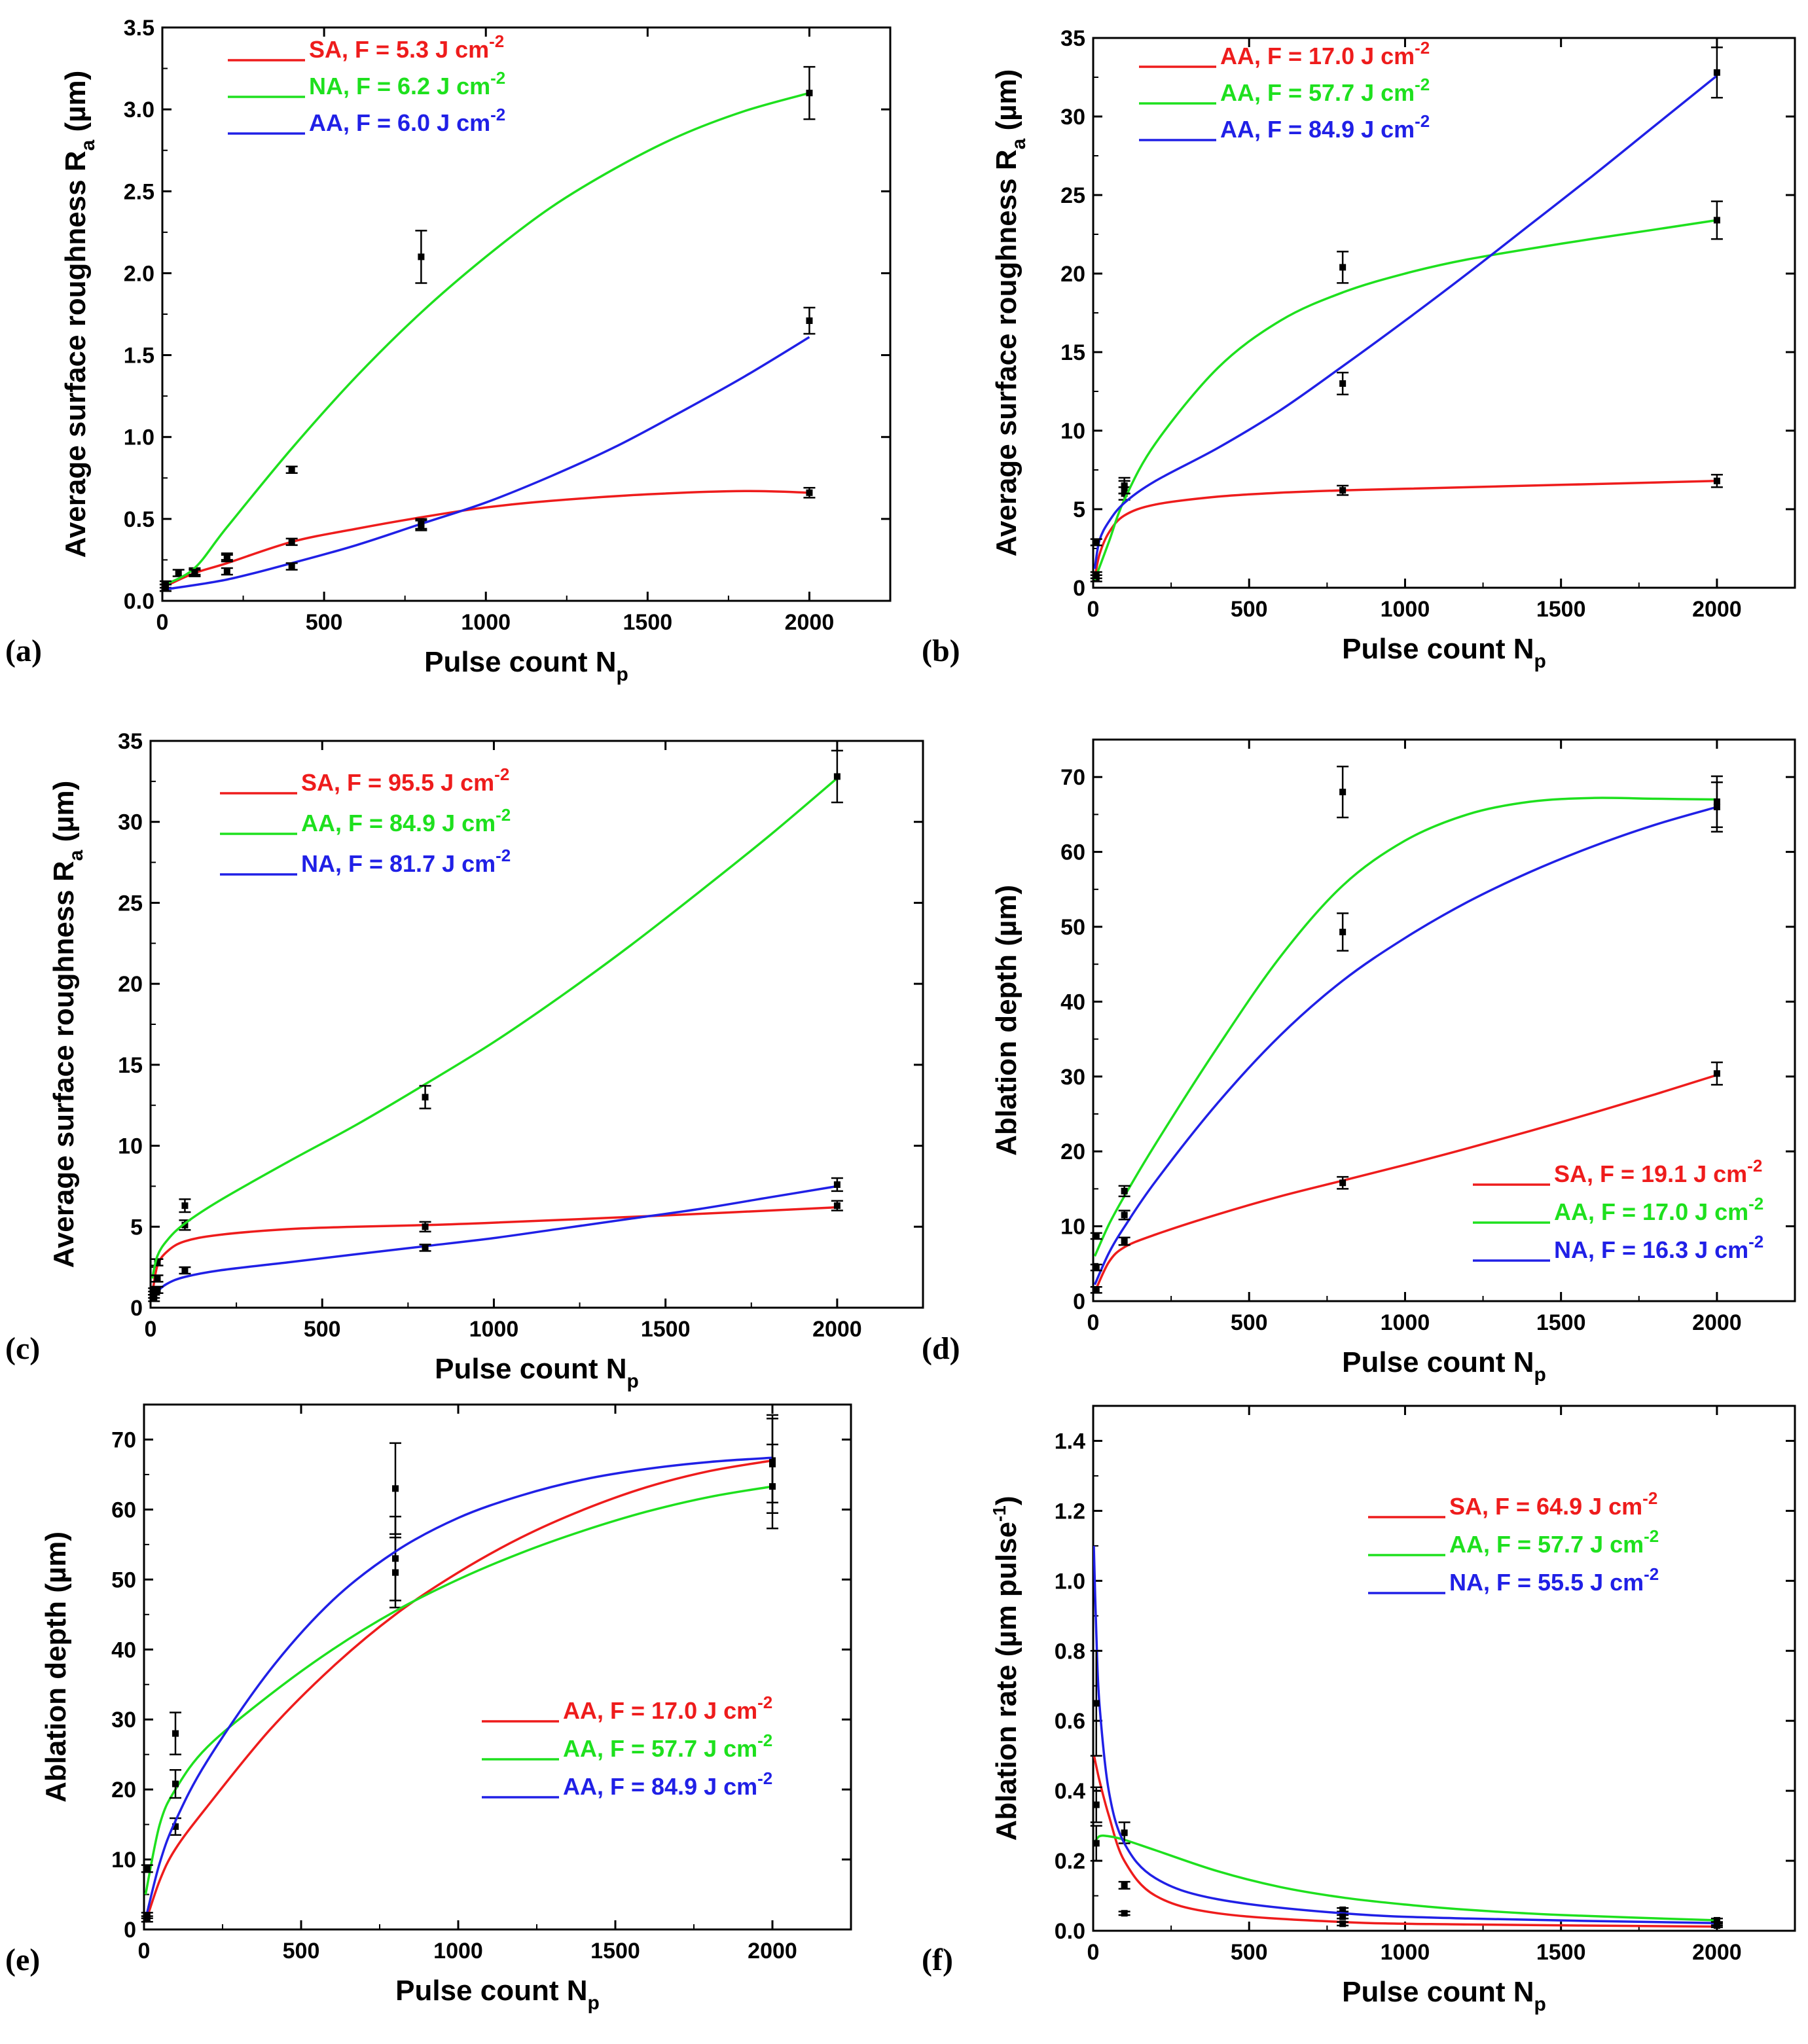 The height and width of the screenshot is (2044, 1808). I want to click on y-tick-label-c: 10, so click(130, 1147).